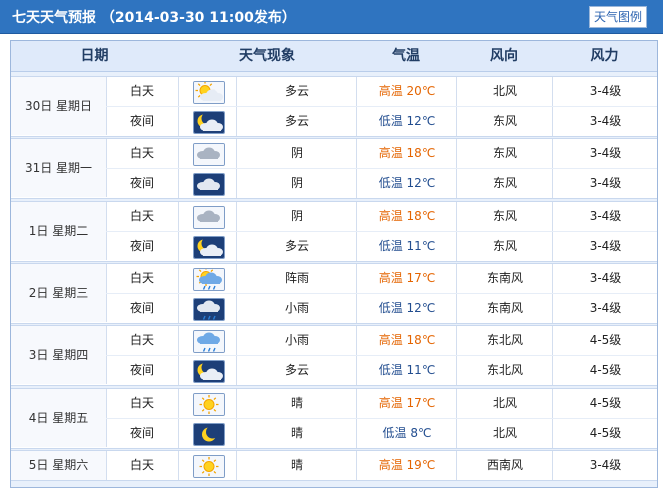  I want to click on date-cell: 4日 星期五, so click(59, 418).